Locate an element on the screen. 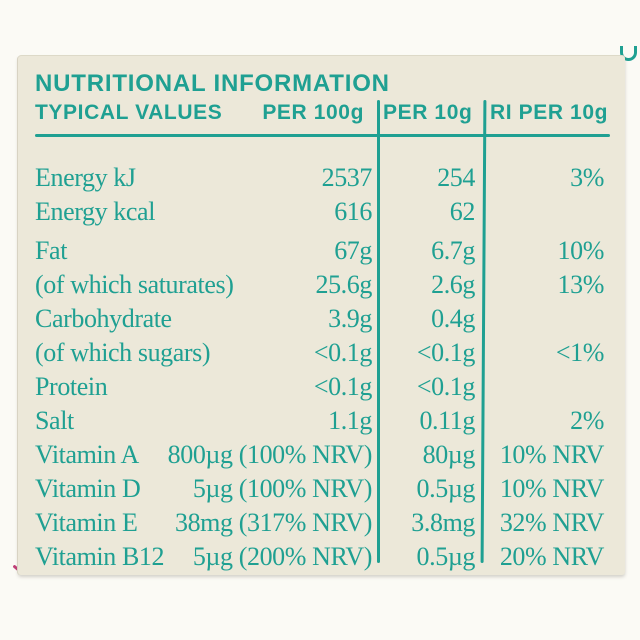 Image resolution: width=640 pixels, height=640 pixels. ri-per-10g-value: 3% is located at coordinates (587, 177).